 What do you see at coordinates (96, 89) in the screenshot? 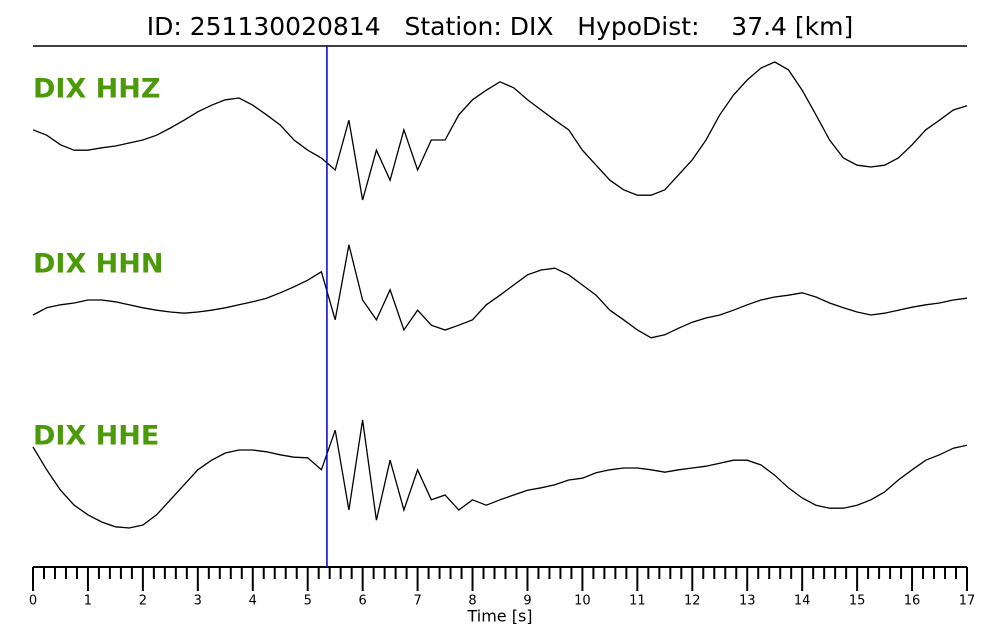
I see `trace-label: DIX HHZ` at bounding box center [96, 89].